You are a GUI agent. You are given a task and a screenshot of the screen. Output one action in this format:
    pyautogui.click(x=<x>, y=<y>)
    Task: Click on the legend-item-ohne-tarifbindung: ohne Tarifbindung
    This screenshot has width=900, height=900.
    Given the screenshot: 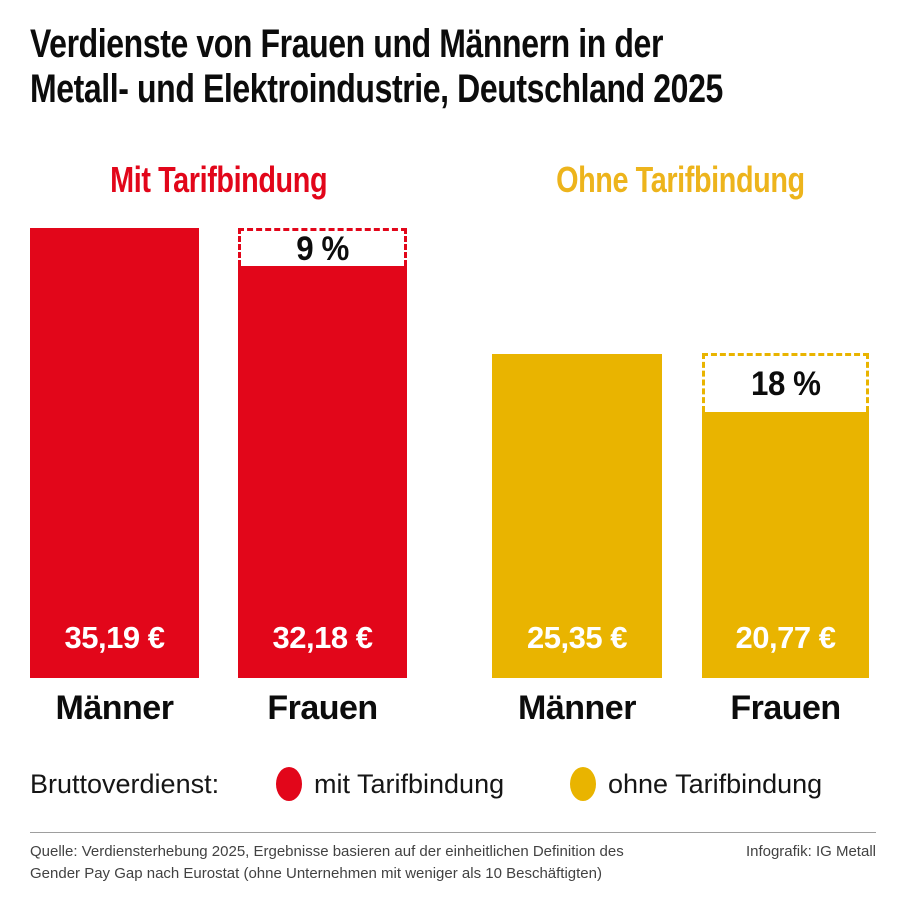 What is the action you would take?
    pyautogui.click(x=696, y=784)
    